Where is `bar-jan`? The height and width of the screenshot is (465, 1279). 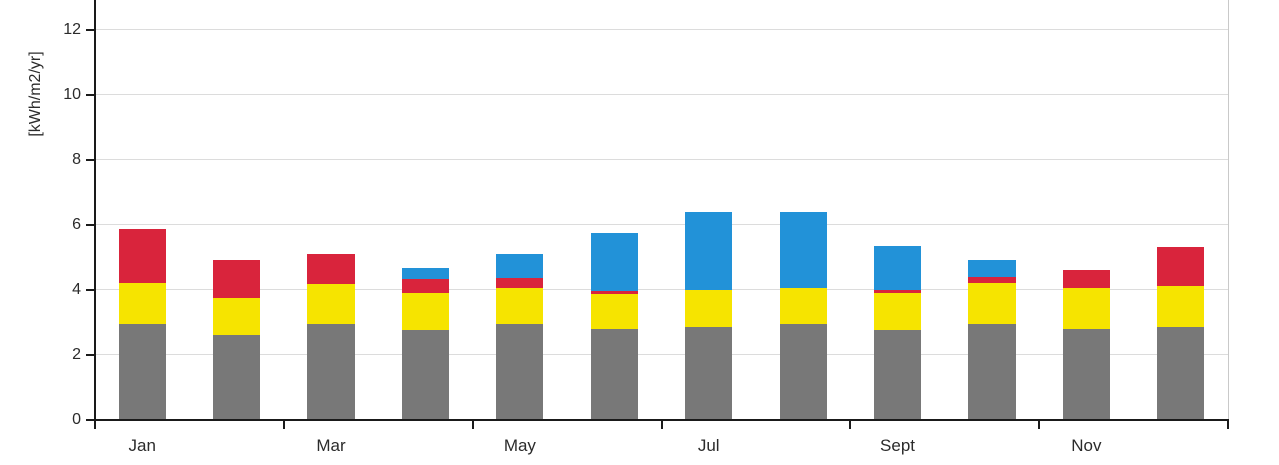
bar-jan is located at coordinates (142, 210).